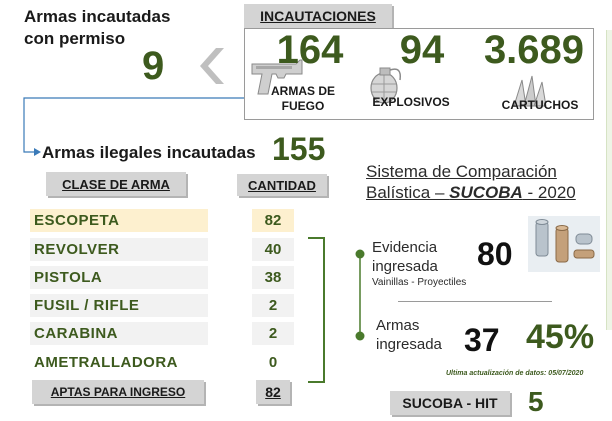 The width and height of the screenshot is (612, 421). What do you see at coordinates (119, 333) in the screenshot?
I see `table-row: CARABINA` at bounding box center [119, 333].